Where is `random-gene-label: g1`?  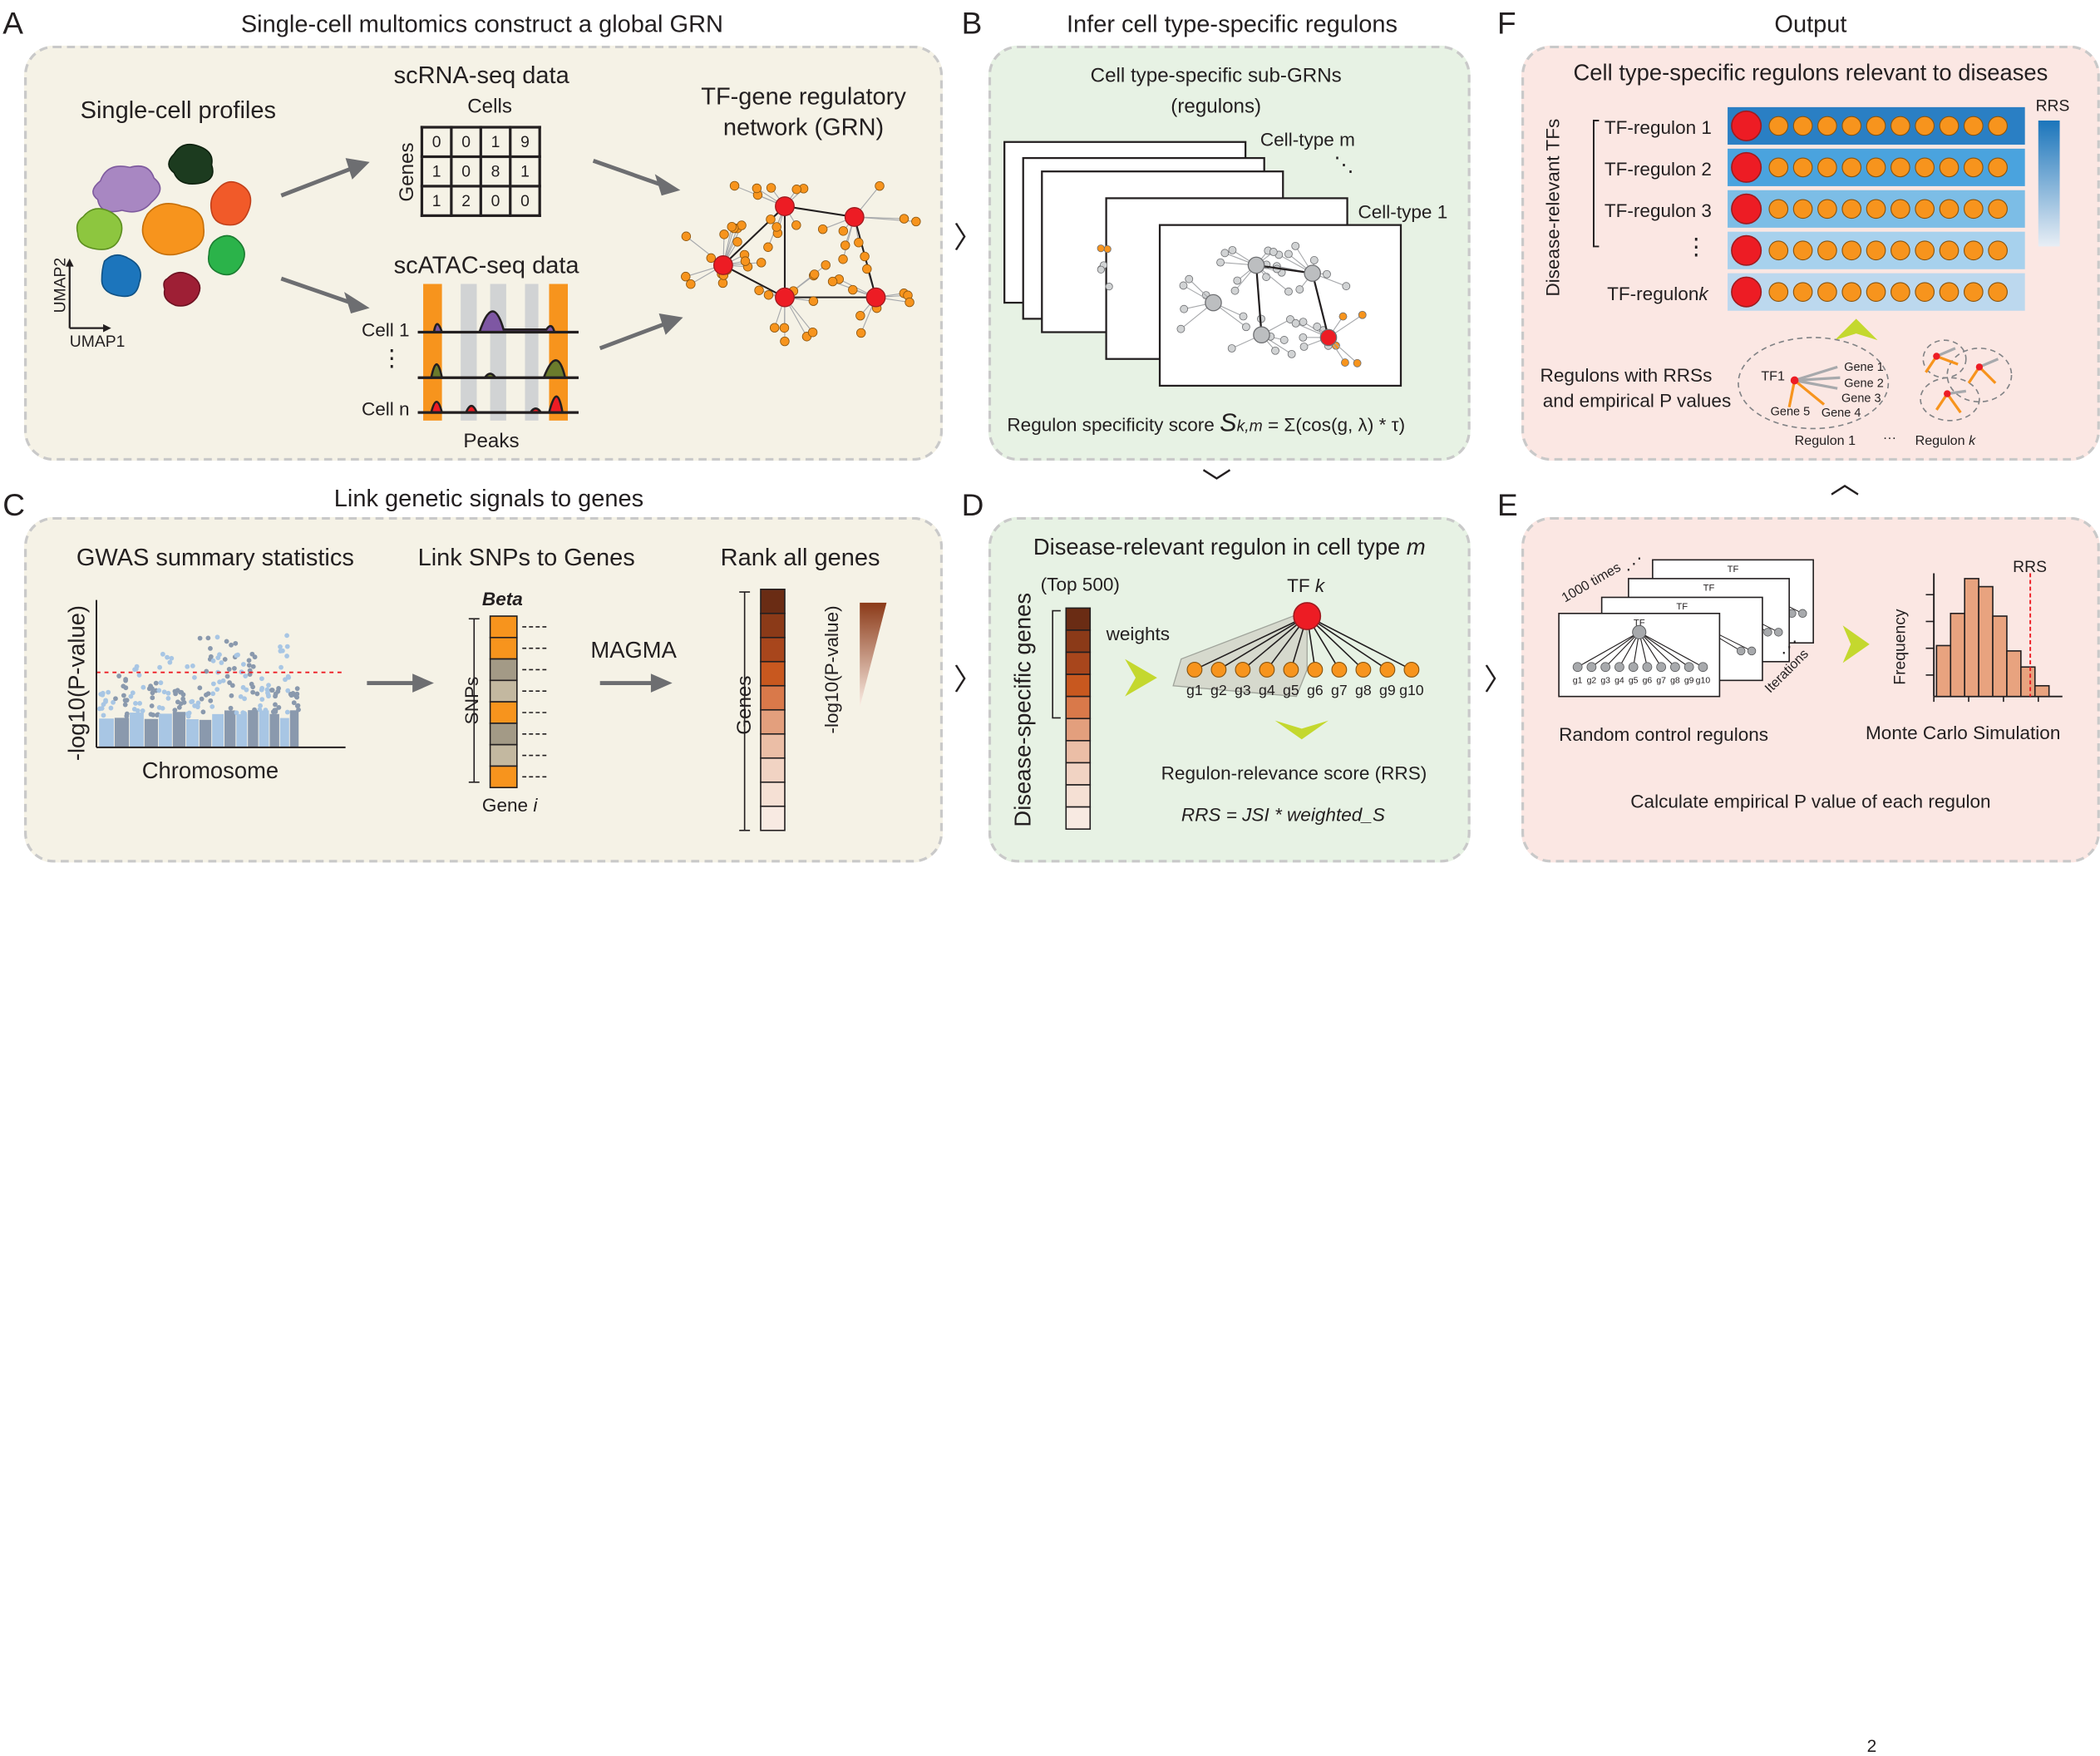
random-gene-label: g1 is located at coordinates (1578, 681).